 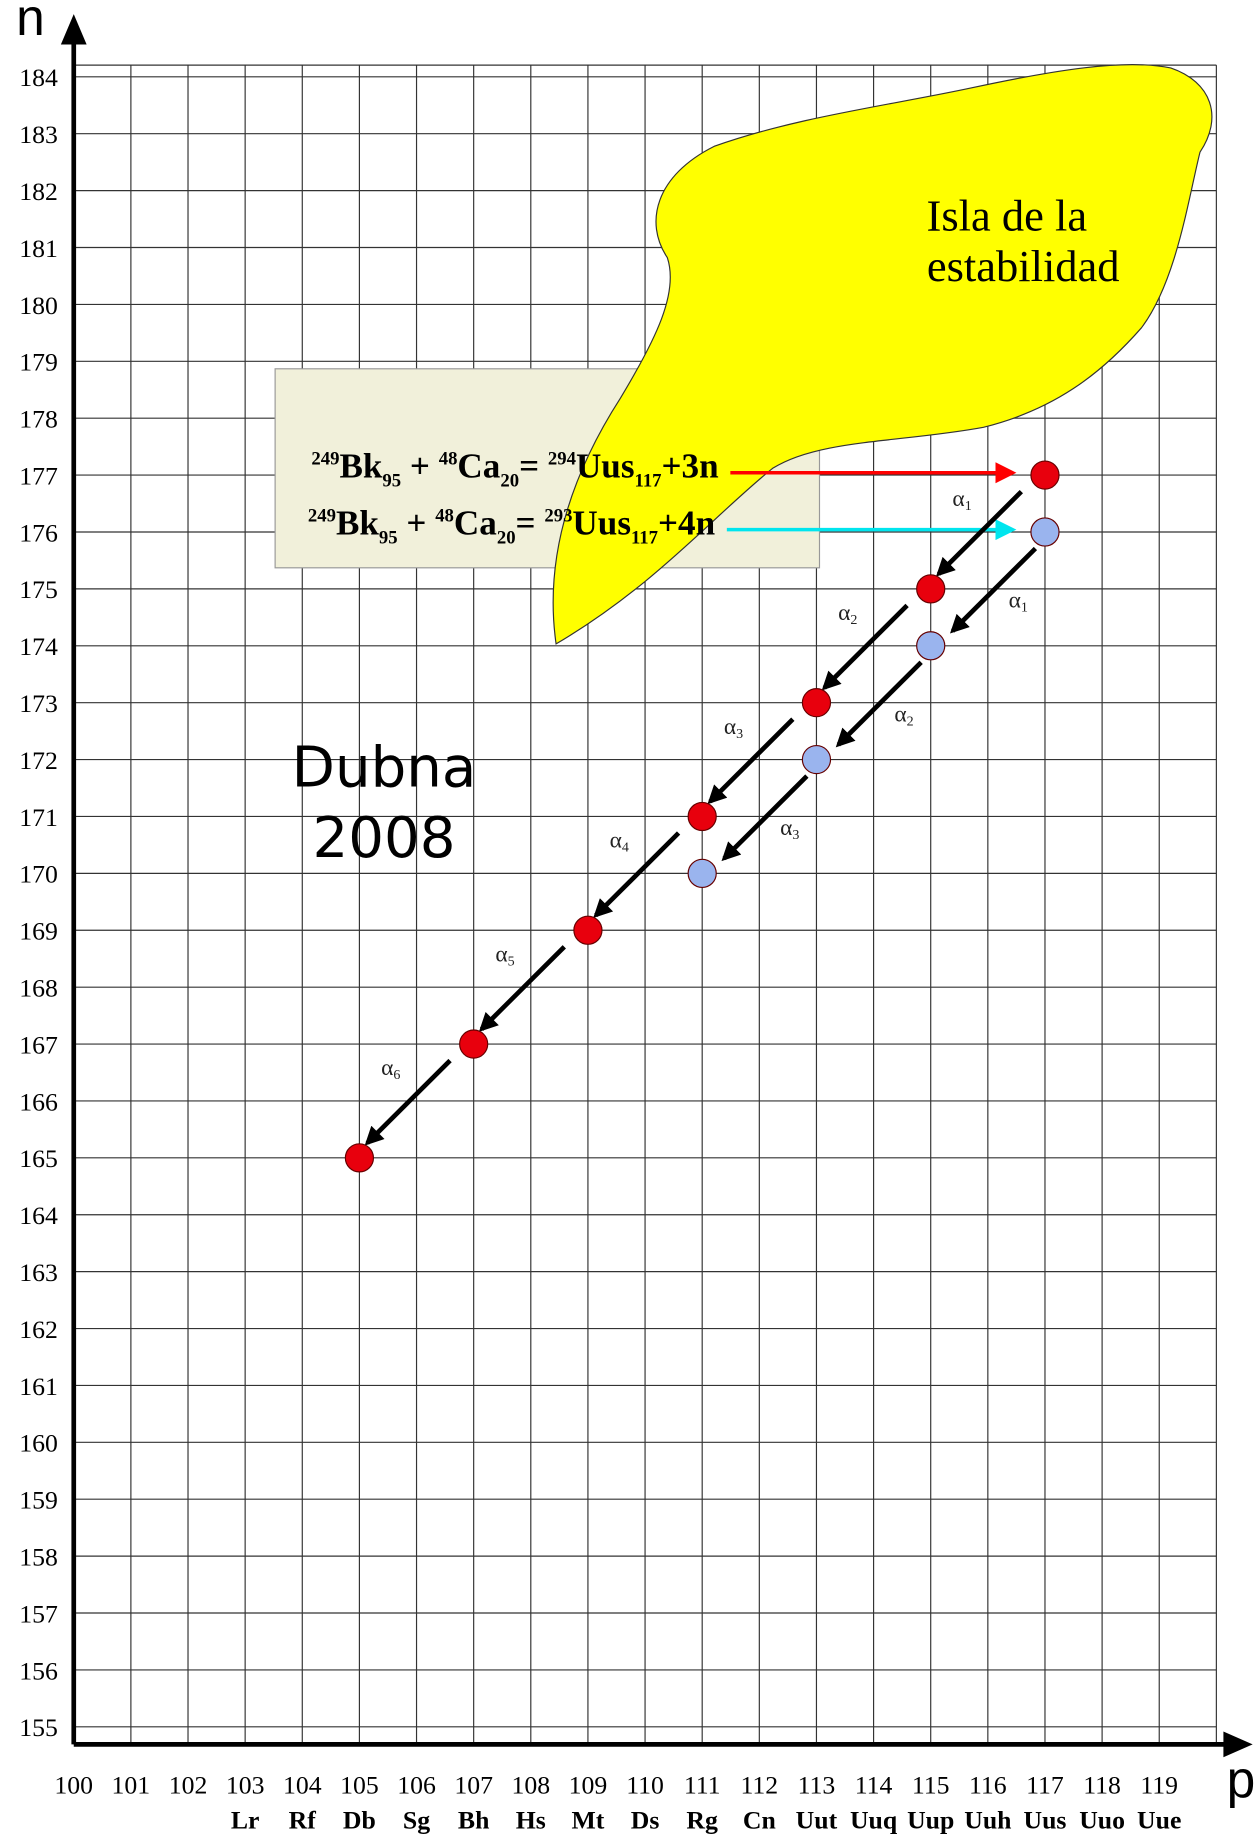 What do you see at coordinates (245, 1785) in the screenshot?
I see `x-tick-label: 103` at bounding box center [245, 1785].